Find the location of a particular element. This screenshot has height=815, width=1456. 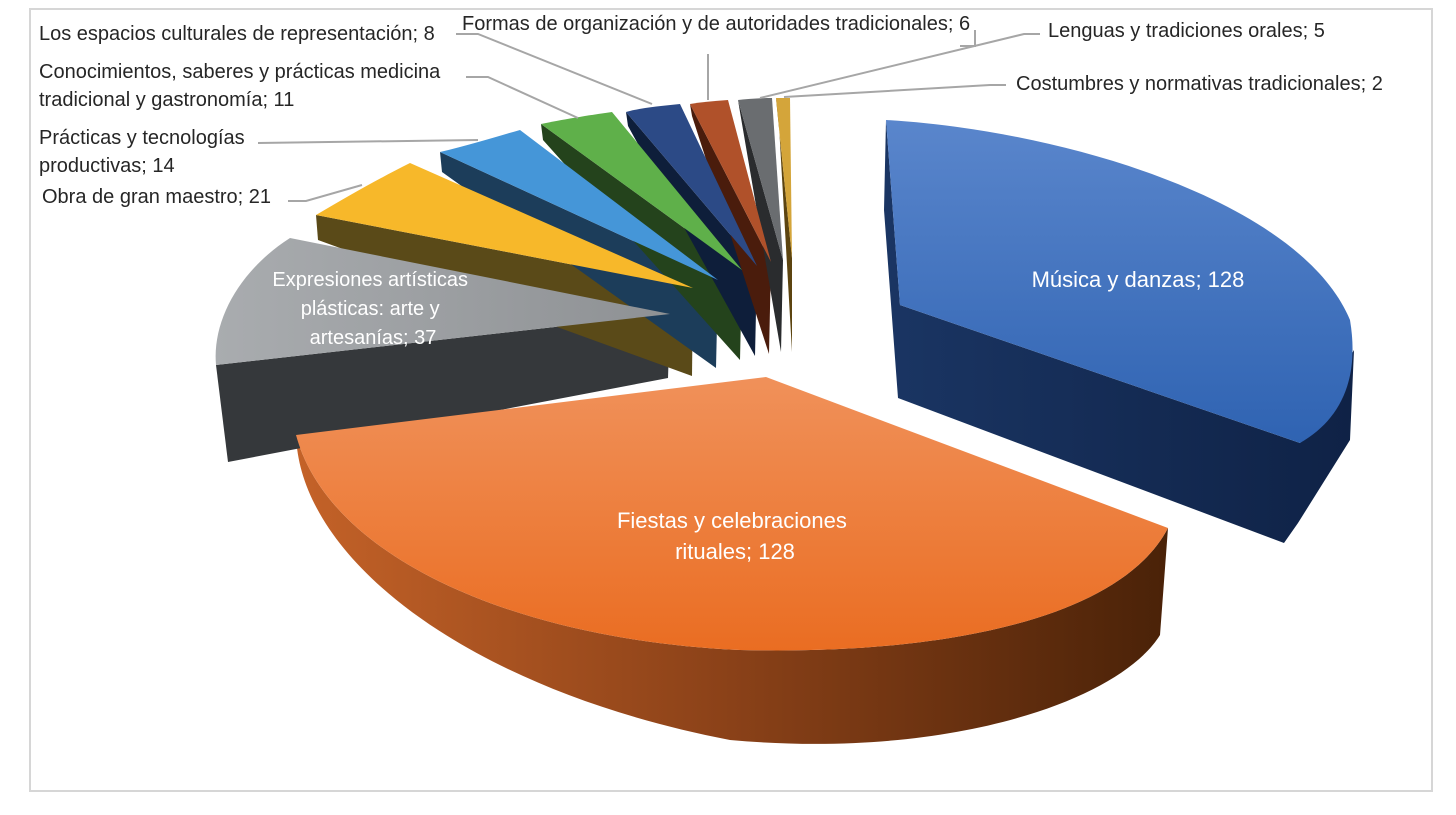

slice-top-obra is located at coordinates (504, 225).